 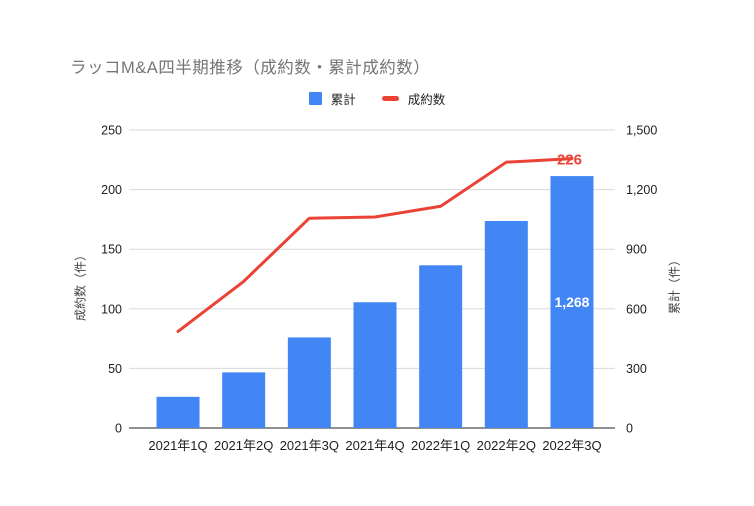 What do you see at coordinates (243, 445) in the screenshot?
I see `x-axis-label-2021年2Q: 2021年2Q` at bounding box center [243, 445].